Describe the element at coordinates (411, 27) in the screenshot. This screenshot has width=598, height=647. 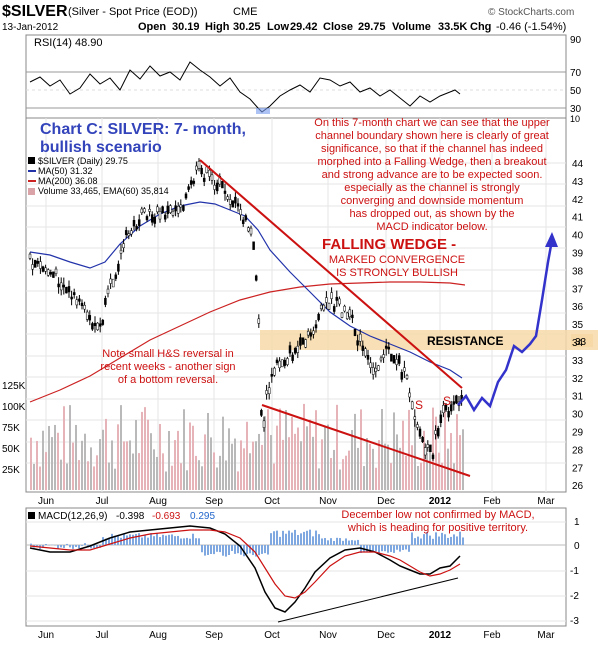
I see `volume-label: Volume` at that location.